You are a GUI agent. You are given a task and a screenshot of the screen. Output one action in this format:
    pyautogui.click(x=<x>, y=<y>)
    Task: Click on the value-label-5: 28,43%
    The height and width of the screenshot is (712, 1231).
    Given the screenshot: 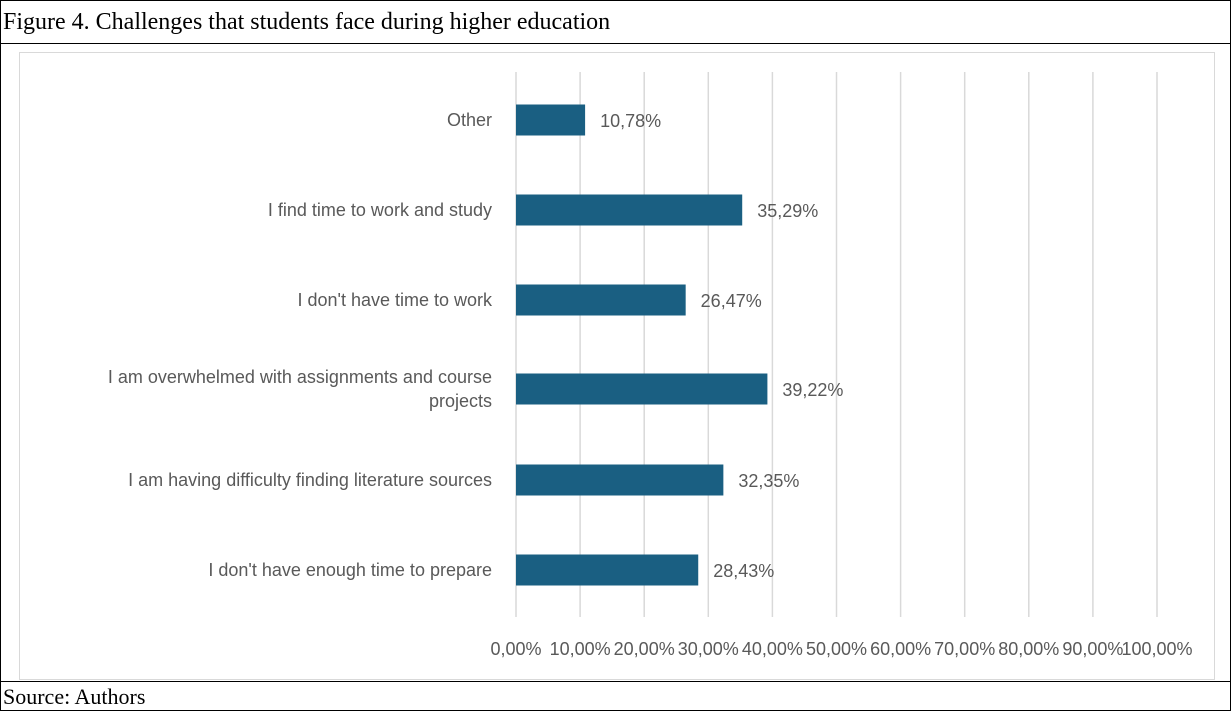 What is the action you would take?
    pyautogui.click(x=743, y=571)
    